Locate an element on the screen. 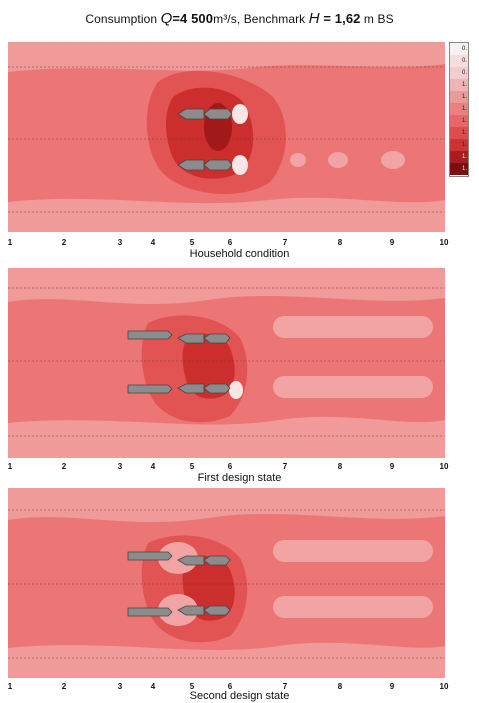 This screenshot has height=703, width=479. dark-zone is located at coordinates (208, 366).